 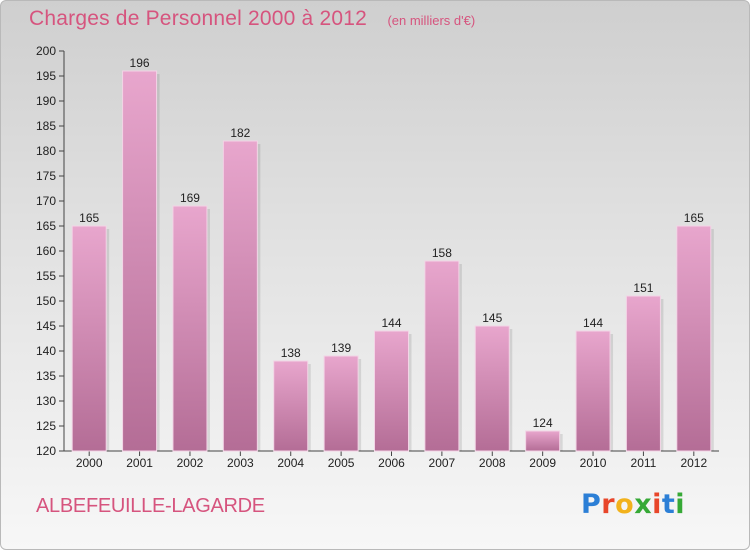 What do you see at coordinates (46, 326) in the screenshot?
I see `y-tick-label: 145` at bounding box center [46, 326].